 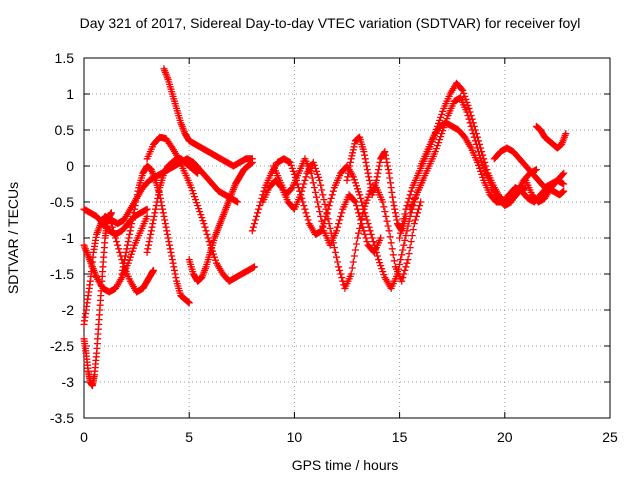 What do you see at coordinates (400, 437) in the screenshot?
I see `x-tick-label: 15` at bounding box center [400, 437].